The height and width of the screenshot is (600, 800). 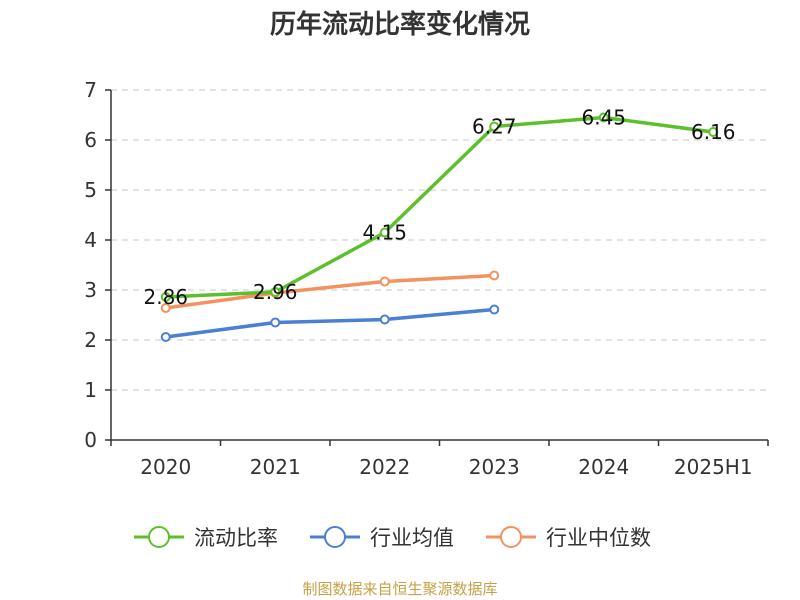 What do you see at coordinates (90, 240) in the screenshot?
I see `y-tick-label: 4` at bounding box center [90, 240].